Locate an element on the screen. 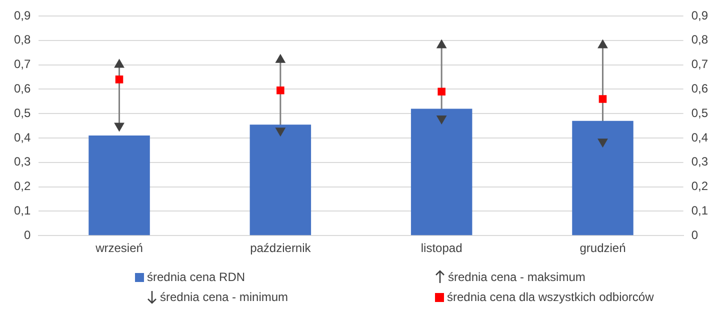 The height and width of the screenshot is (332, 724). legend-label: średnia cena - minimum is located at coordinates (224, 297).